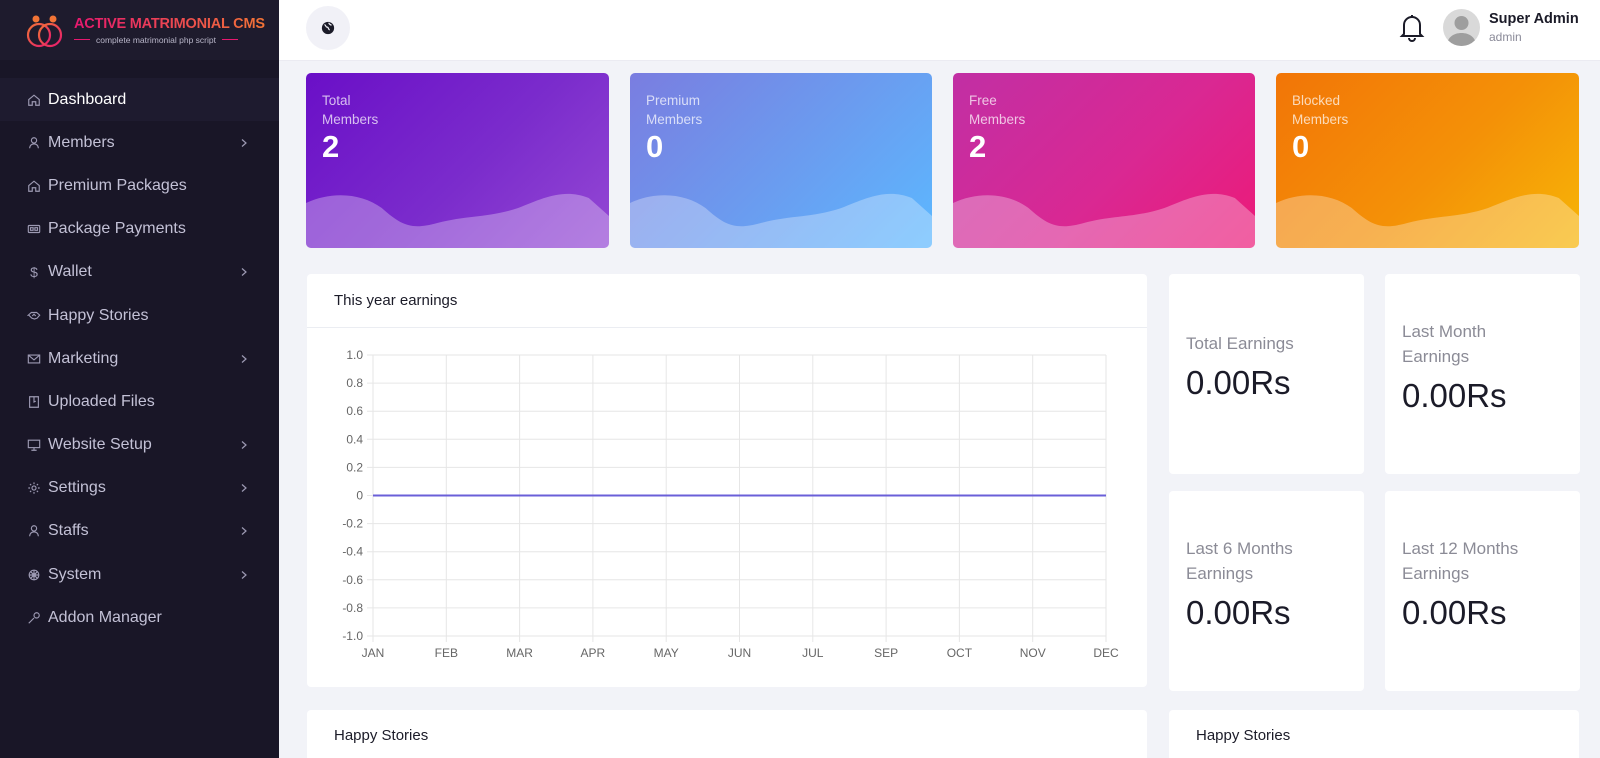 This screenshot has height=758, width=1600. I want to click on x-tick-label: OCT, so click(960, 653).